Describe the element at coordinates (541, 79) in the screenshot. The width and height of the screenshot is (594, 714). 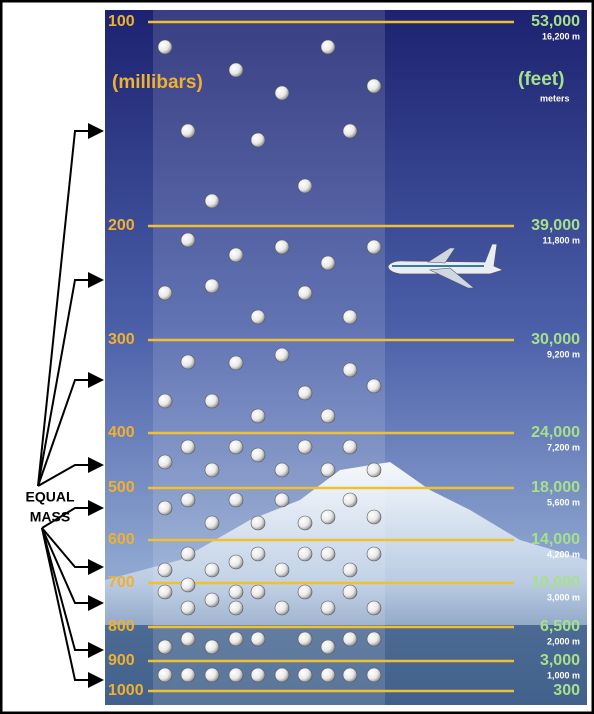
I see `altitude-unit: (feet)` at that location.